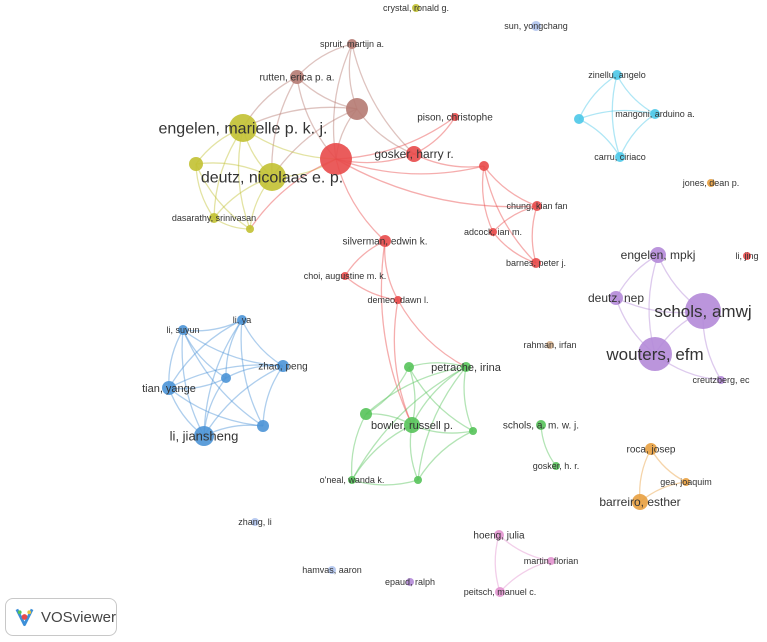 Image resolution: width=767 pixels, height=642 pixels. I want to click on node-blue_right, so click(263, 426).